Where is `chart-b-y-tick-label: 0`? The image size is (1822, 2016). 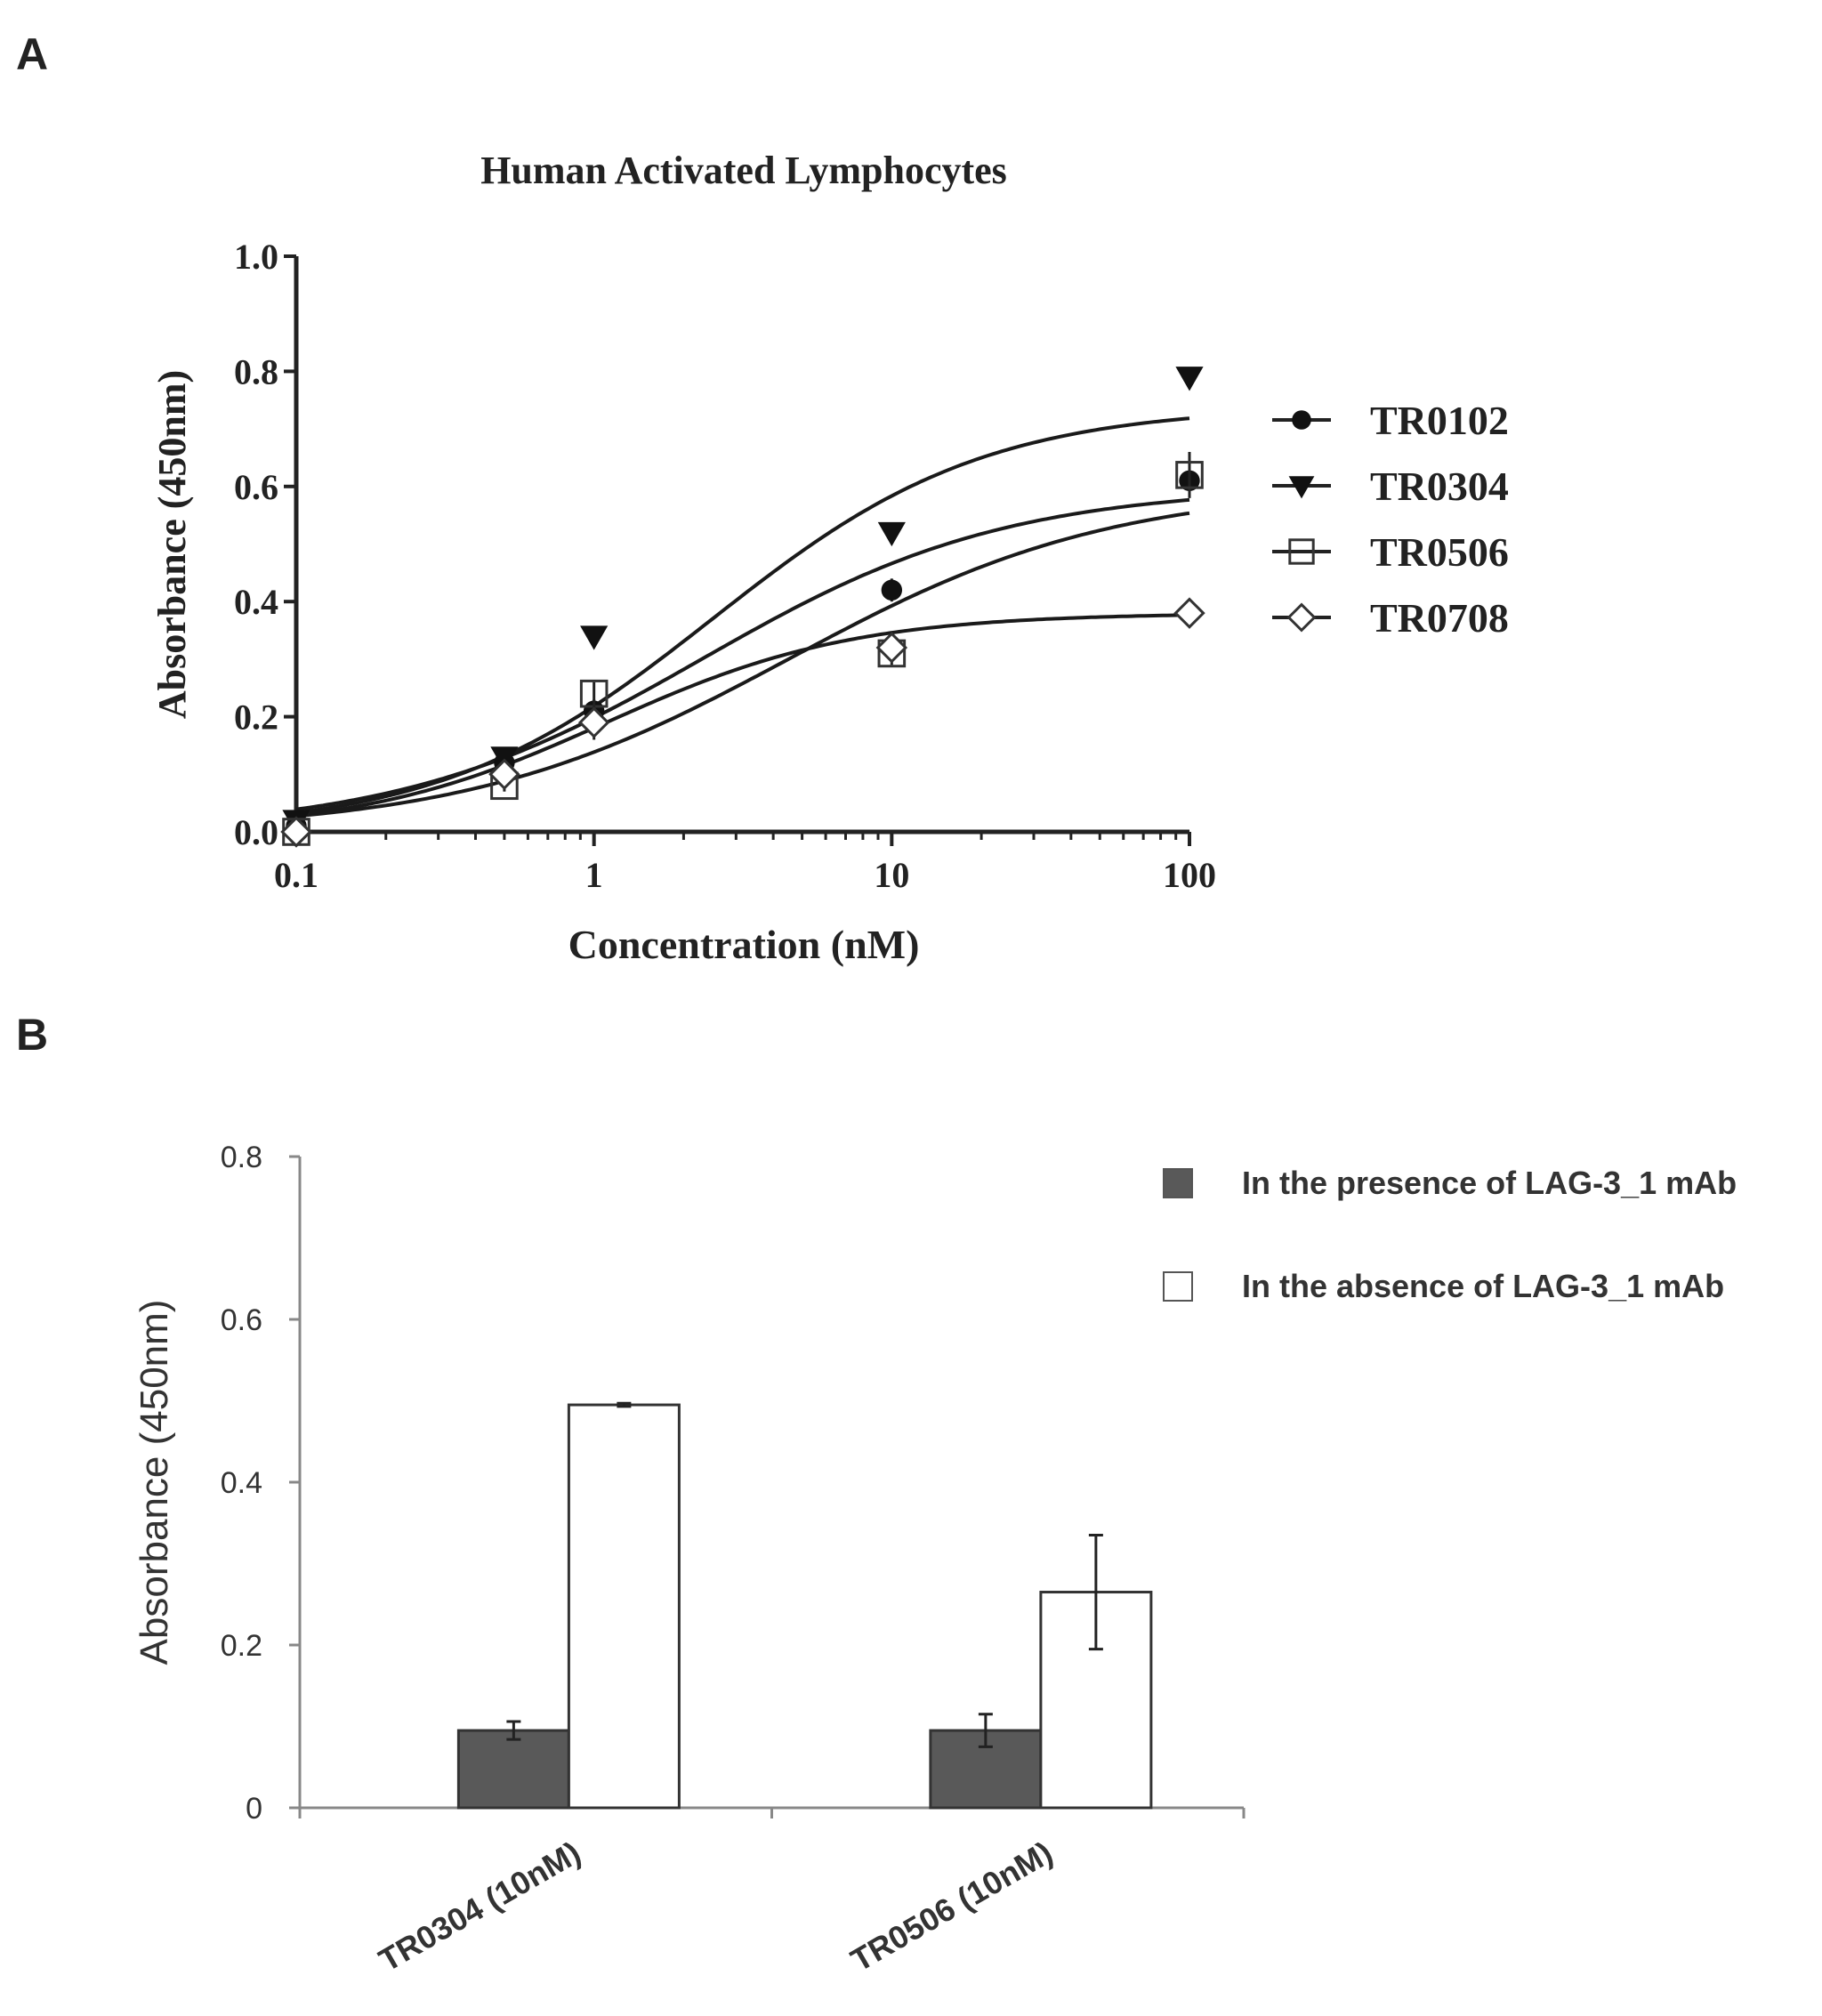 chart-b-y-tick-label: 0 is located at coordinates (254, 1809).